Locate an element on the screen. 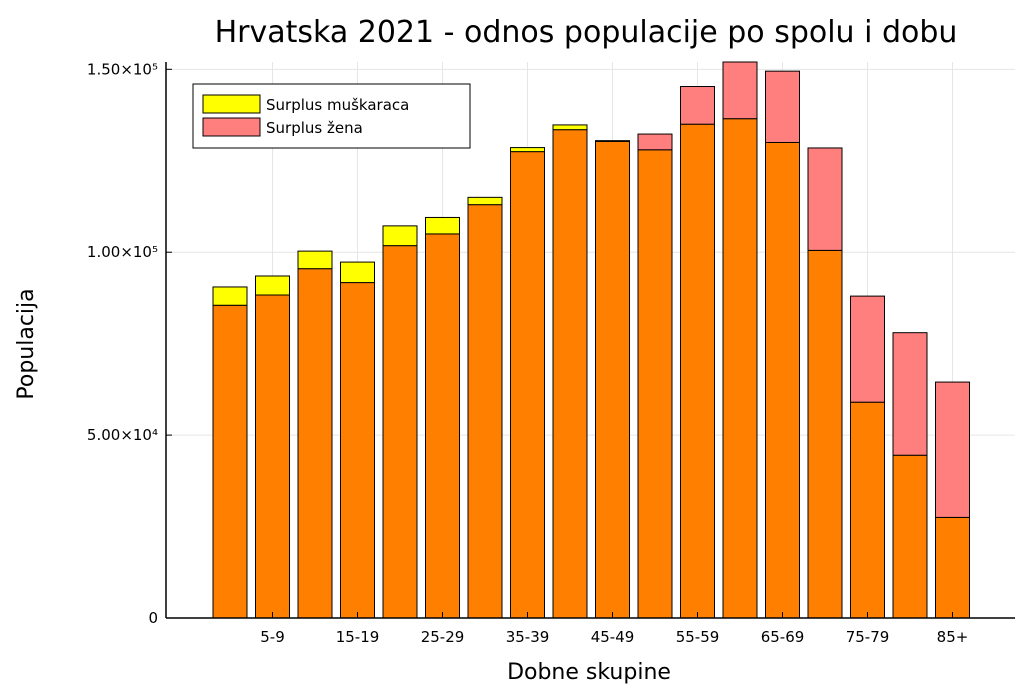  x-tick-label: 15-19 is located at coordinates (358, 637).